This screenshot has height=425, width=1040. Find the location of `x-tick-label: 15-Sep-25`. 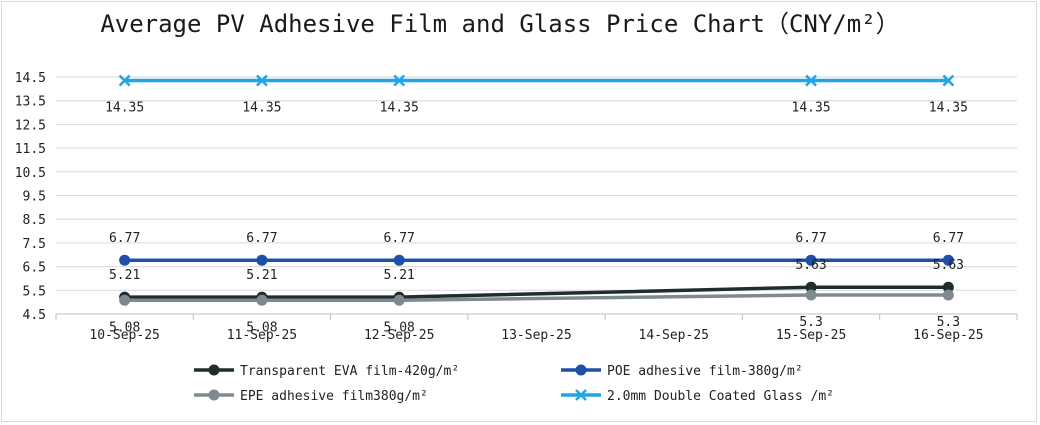

x-tick-label: 15-Sep-25 is located at coordinates (811, 335).